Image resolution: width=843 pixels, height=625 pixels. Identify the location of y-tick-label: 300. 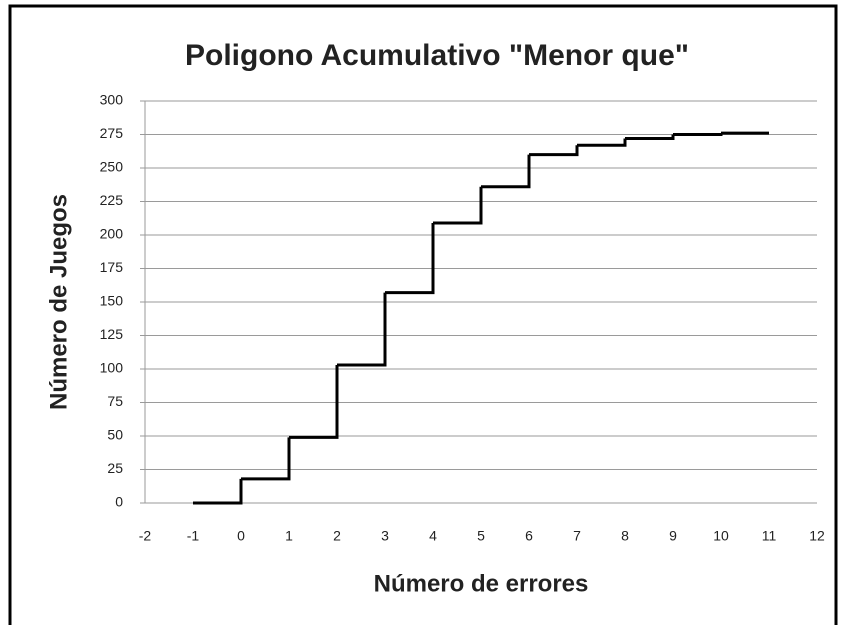
(112, 100).